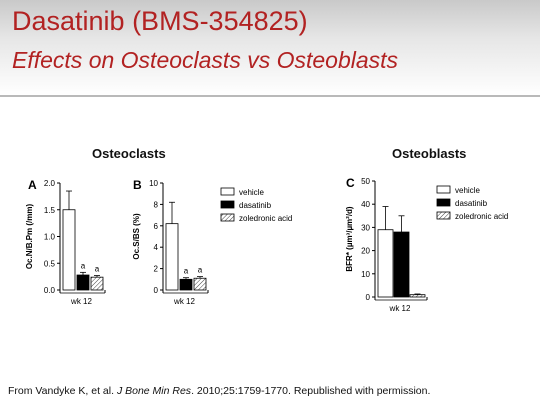  Describe the element at coordinates (136, 236) in the screenshot. I see `y-axis-label: Oc.S/BS (%)` at that location.